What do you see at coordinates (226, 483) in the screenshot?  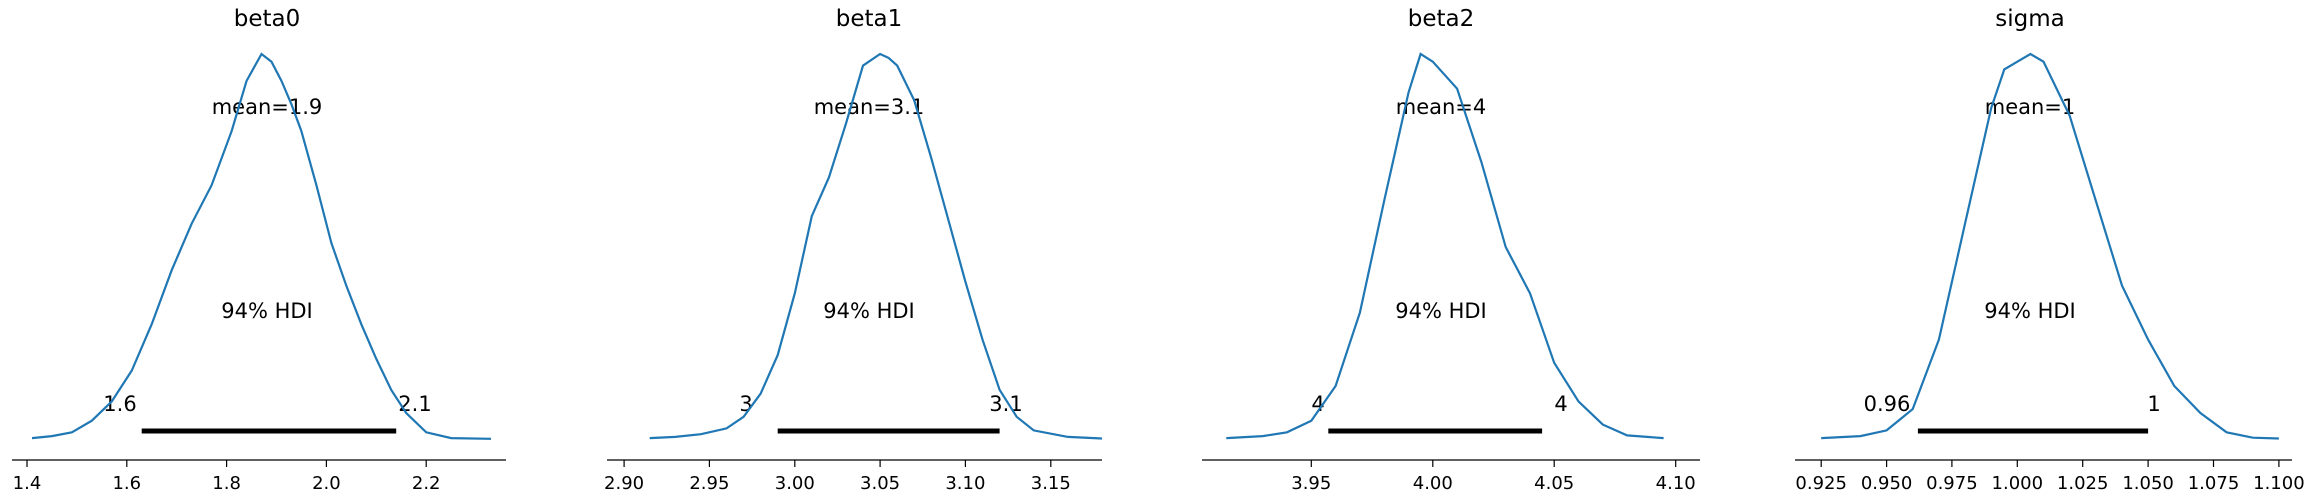 I see `x-tick-label: 1.8` at bounding box center [226, 483].